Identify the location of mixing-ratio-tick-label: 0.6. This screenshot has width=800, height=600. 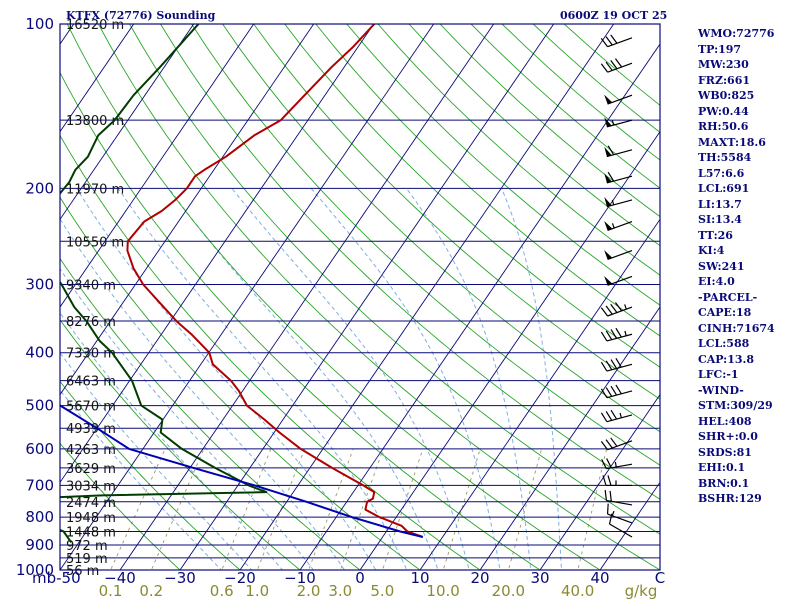
(222, 591).